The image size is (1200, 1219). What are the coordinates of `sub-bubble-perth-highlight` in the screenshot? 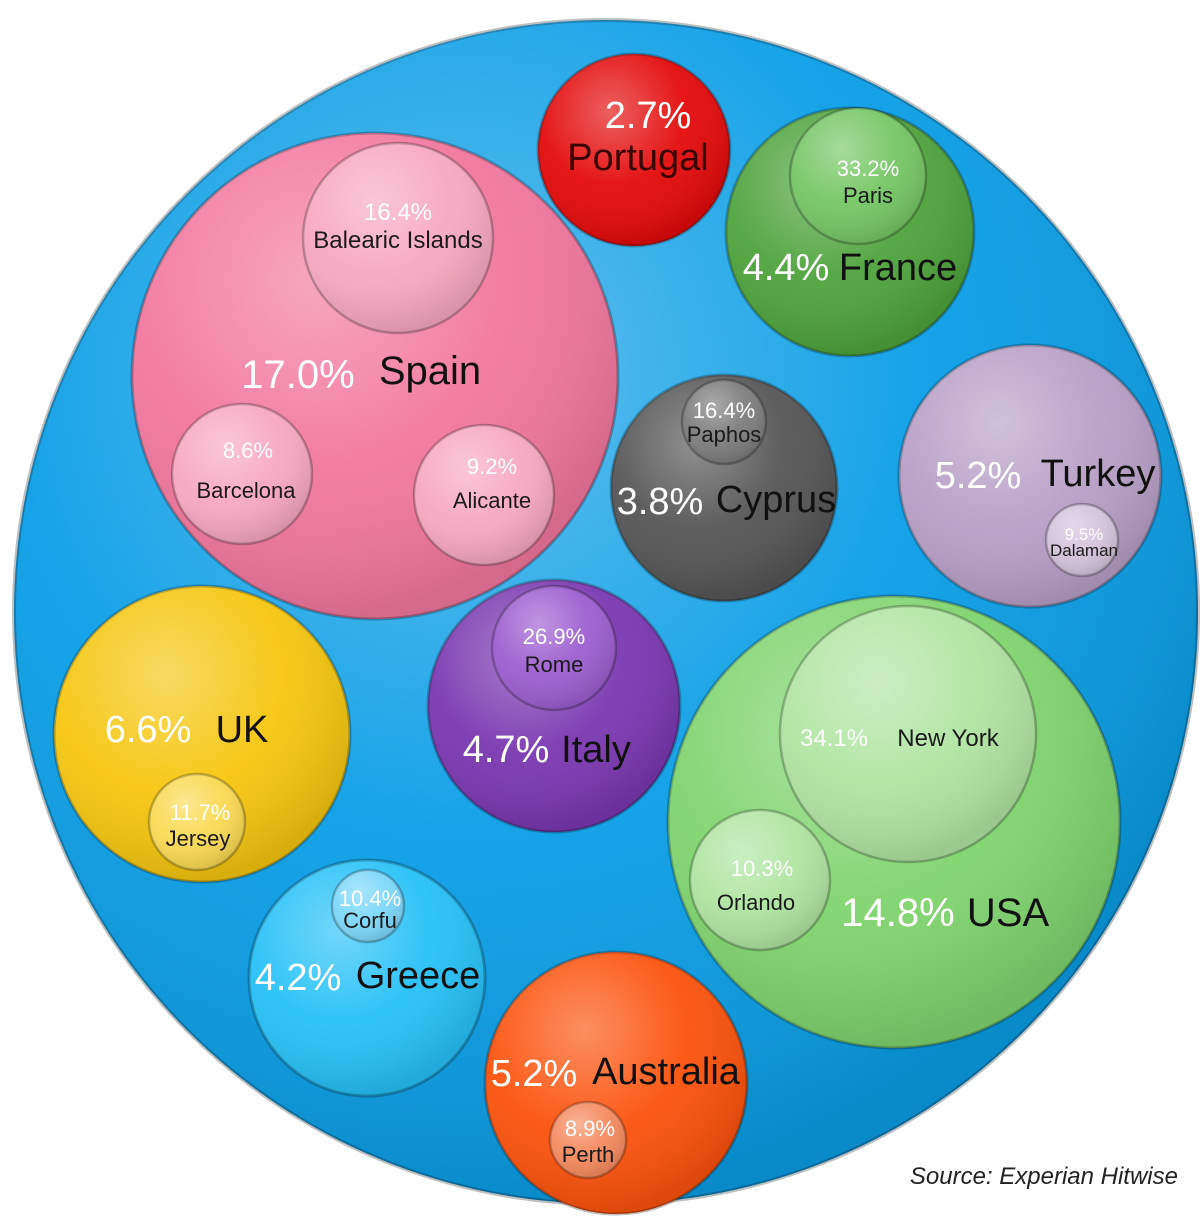 It's located at (588, 1140).